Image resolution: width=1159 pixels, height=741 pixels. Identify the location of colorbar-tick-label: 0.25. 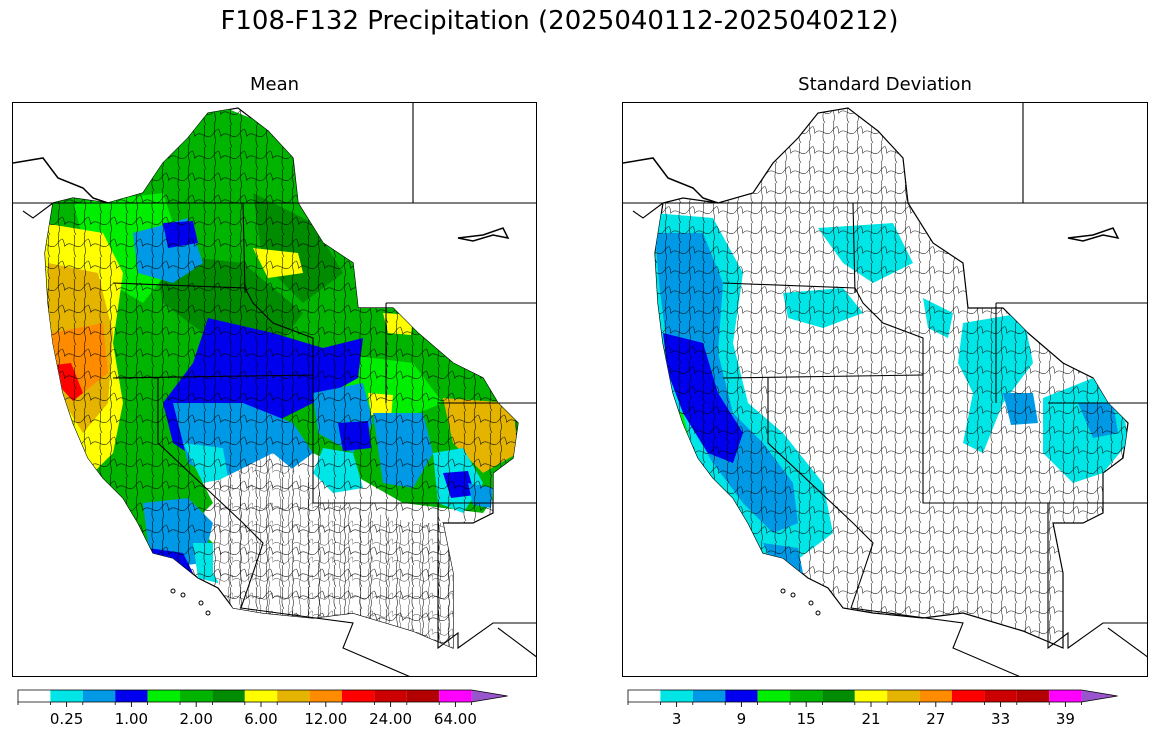
(66, 719).